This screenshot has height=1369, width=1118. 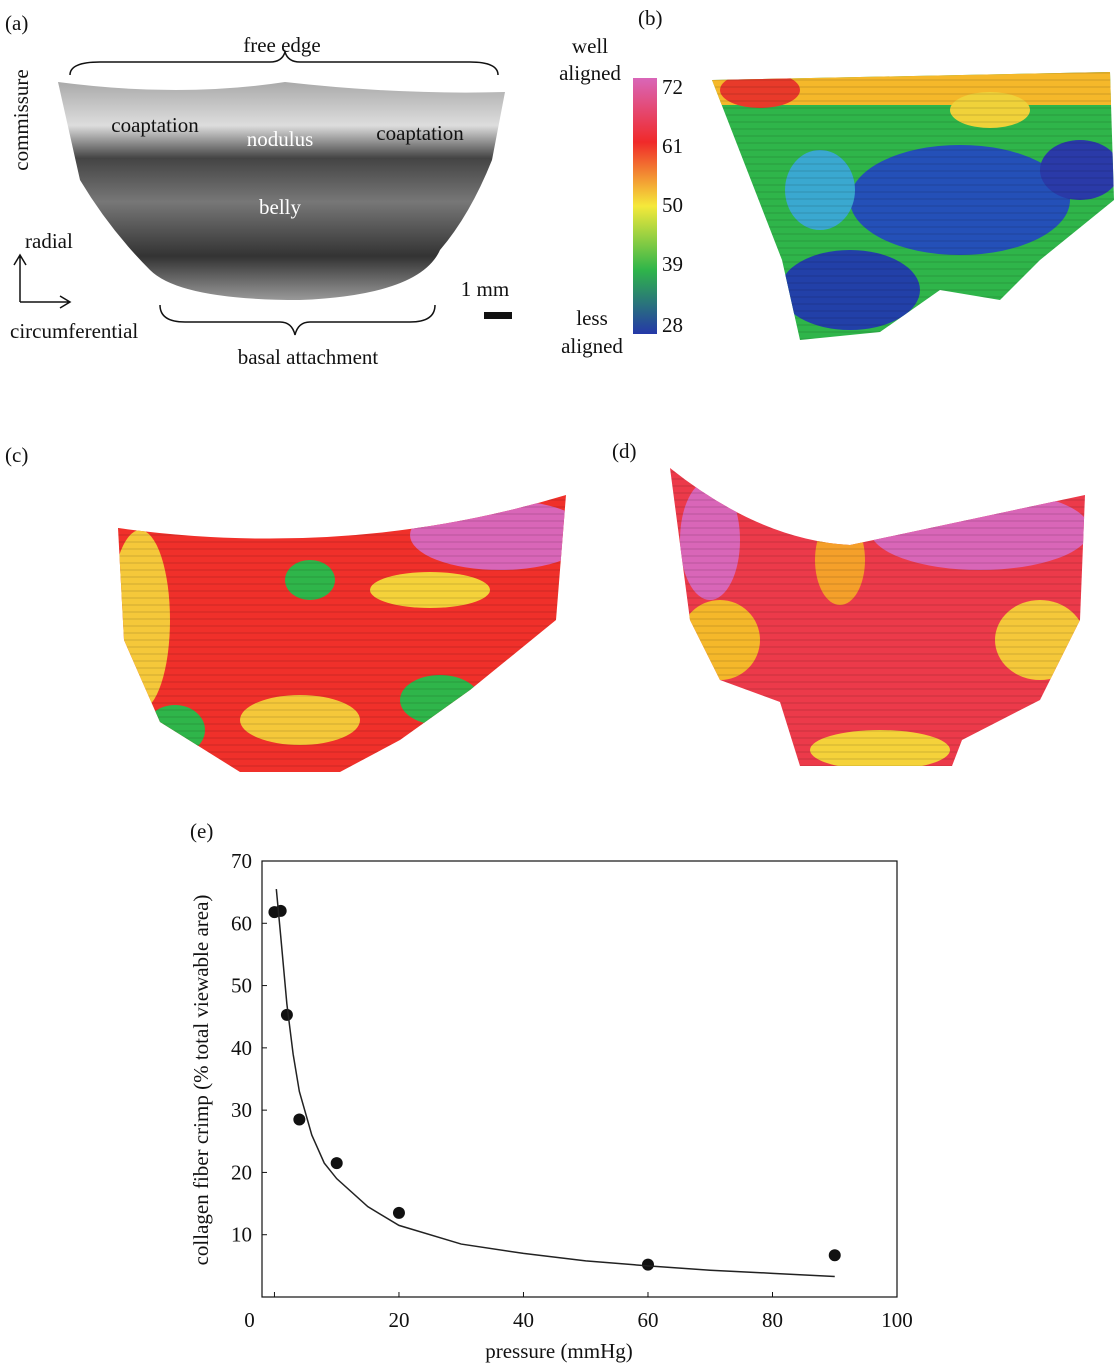 I want to click on leaflet-image, so click(x=281, y=191).